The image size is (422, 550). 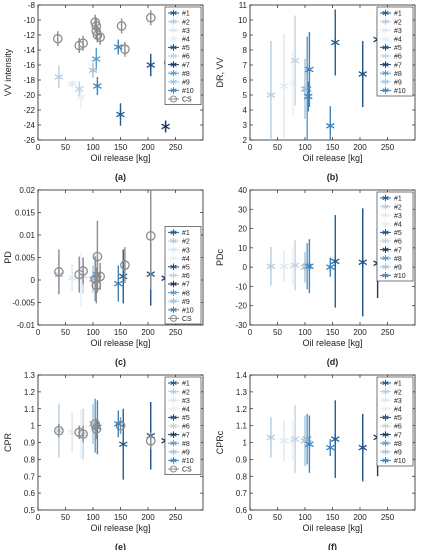 I want to click on x-tick-label: 100, so click(x=305, y=517).